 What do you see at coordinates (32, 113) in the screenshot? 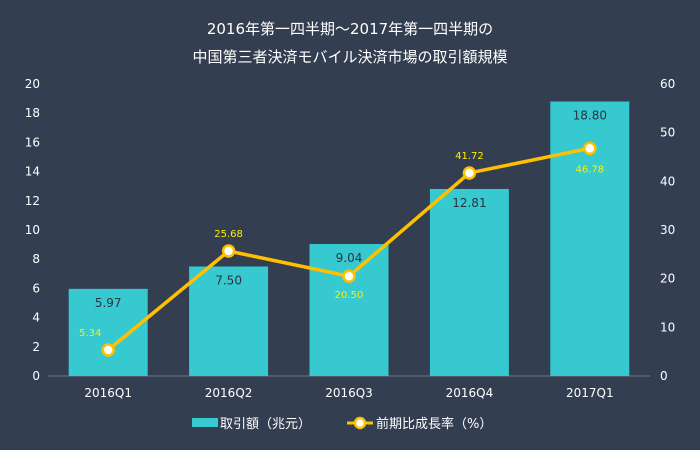
I see `y-left-tick-label: 18` at bounding box center [32, 113].